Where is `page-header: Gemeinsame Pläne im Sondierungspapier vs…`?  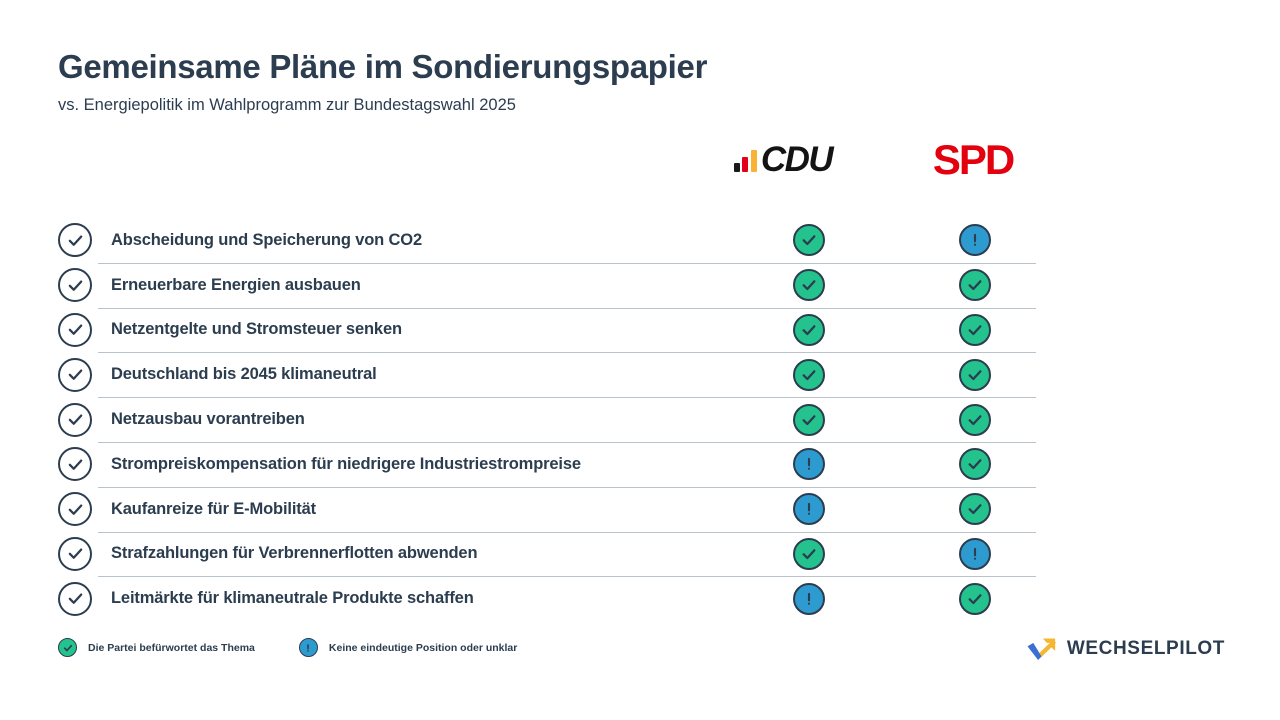
page-header: Gemeinsame Pläne im Sondierungspapier vs… is located at coordinates (418, 82).